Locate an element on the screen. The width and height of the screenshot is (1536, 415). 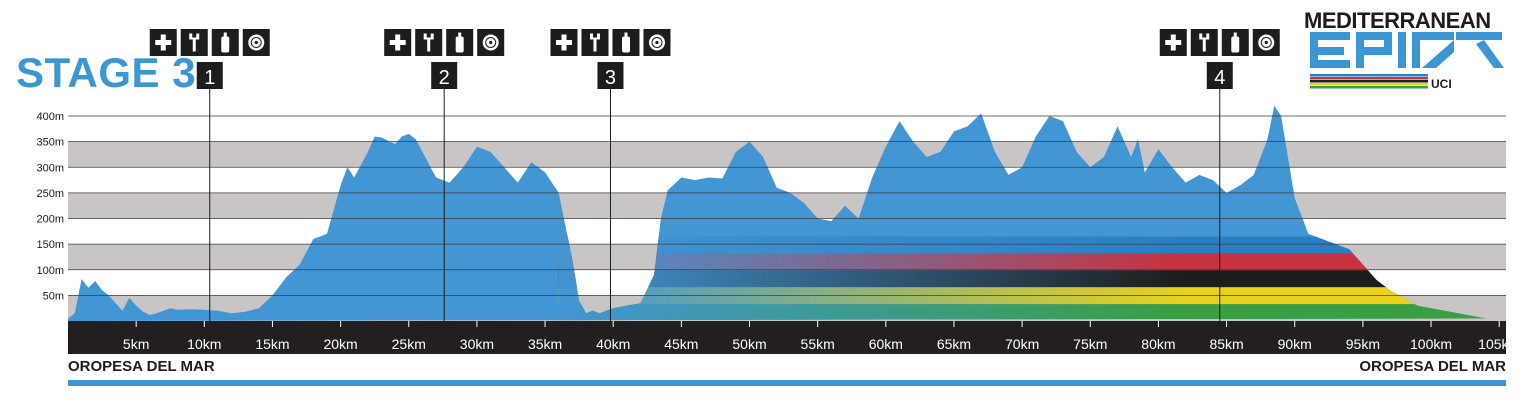
x-tick-label: 5km is located at coordinates (136, 344).